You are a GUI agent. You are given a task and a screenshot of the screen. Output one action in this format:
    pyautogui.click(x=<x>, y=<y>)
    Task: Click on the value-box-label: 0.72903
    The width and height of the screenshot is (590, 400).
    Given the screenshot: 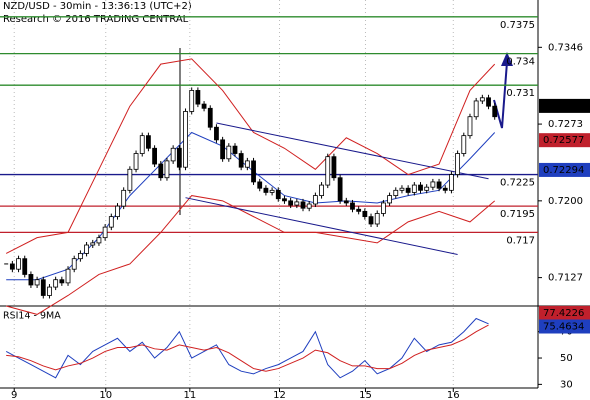 What is the action you would take?
    pyautogui.click(x=563, y=106)
    